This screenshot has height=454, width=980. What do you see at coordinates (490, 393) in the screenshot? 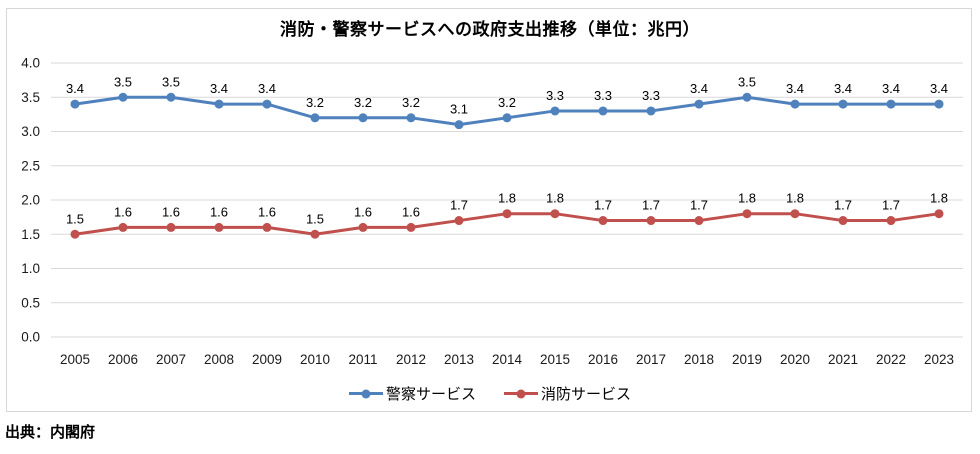
I see `legend: 警察サービス 消防サービス` at bounding box center [490, 393].